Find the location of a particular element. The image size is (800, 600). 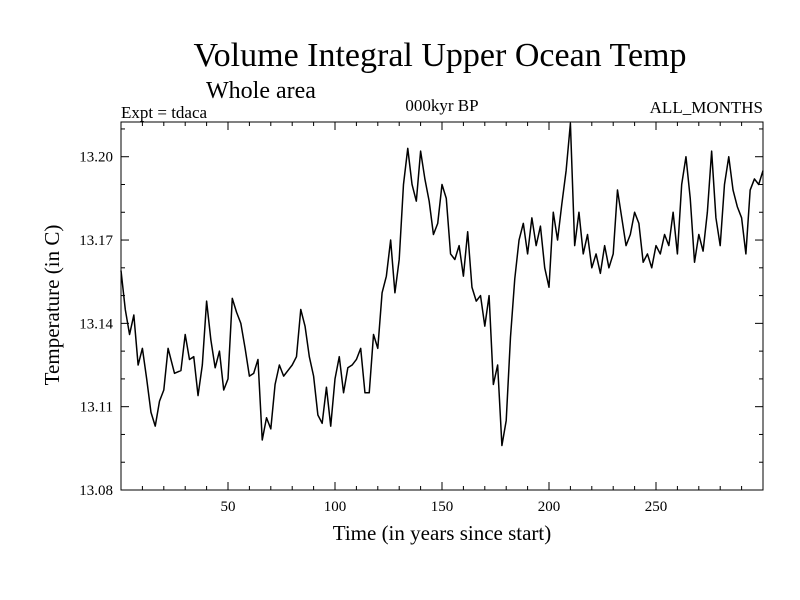

x-tick-label: 150 is located at coordinates (442, 507).